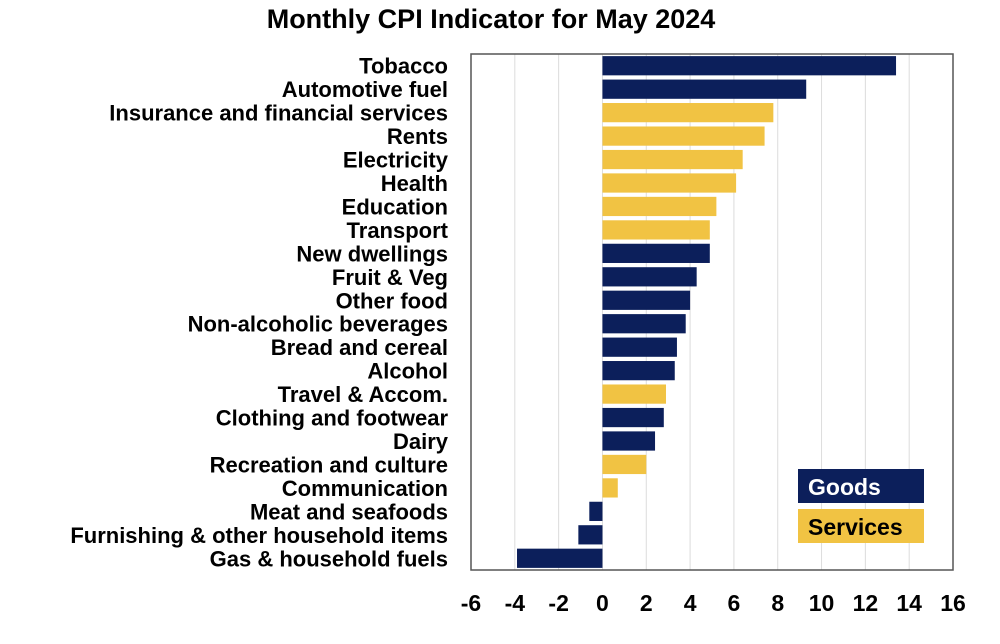 The image size is (1000, 644). I want to click on category-label: Recreation and culture, so click(329, 464).